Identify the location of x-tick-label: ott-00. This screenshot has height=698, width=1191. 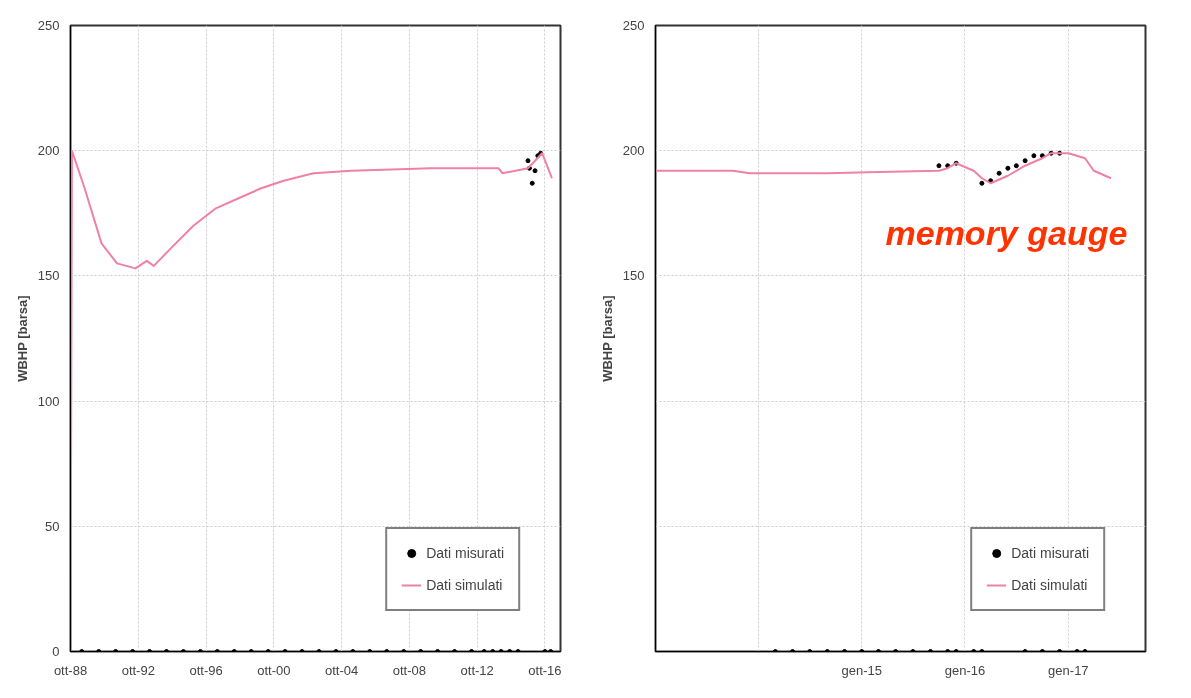
(274, 670).